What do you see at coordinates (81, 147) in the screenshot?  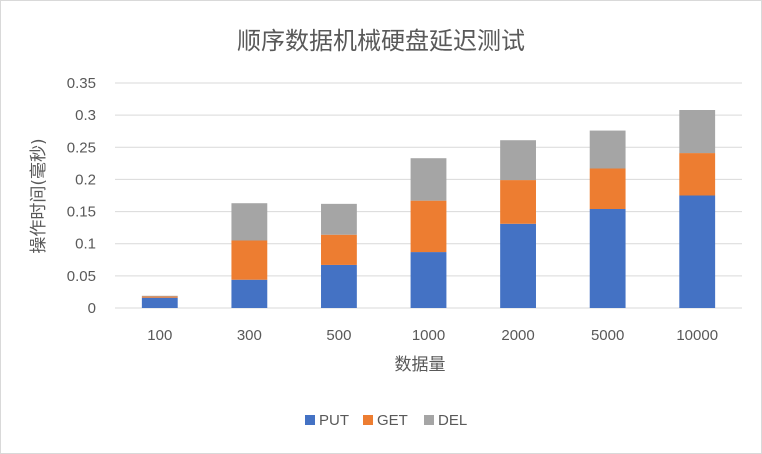 I see `y-tick-label: 0.25` at bounding box center [81, 147].